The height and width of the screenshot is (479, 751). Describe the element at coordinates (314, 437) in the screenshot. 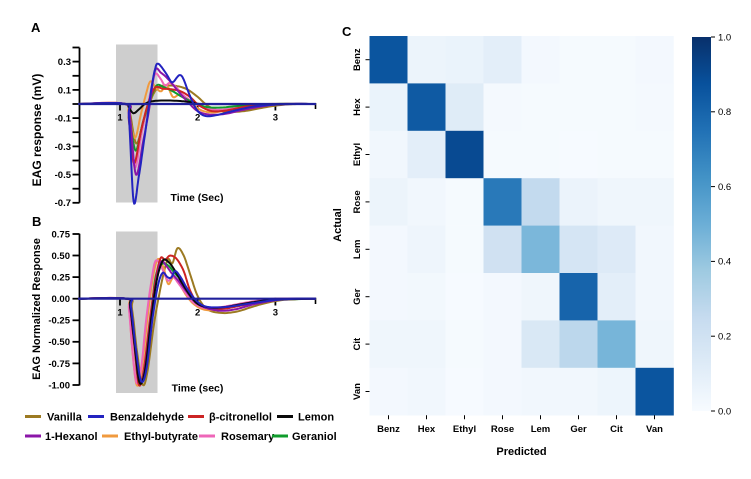

I see `svg-text: Geraniol` at that location.